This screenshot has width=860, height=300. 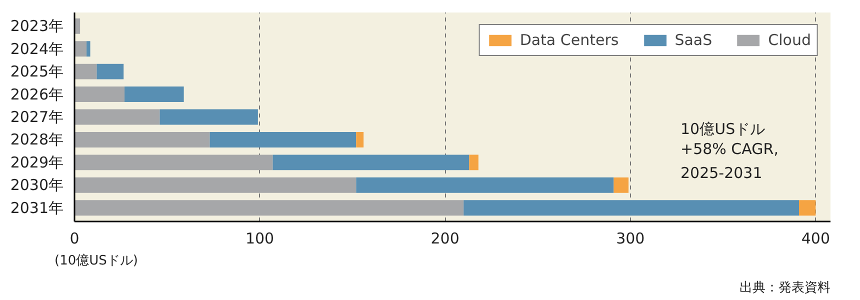 What do you see at coordinates (569, 40) in the screenshot?
I see `legend-label: Data Centers` at bounding box center [569, 40].